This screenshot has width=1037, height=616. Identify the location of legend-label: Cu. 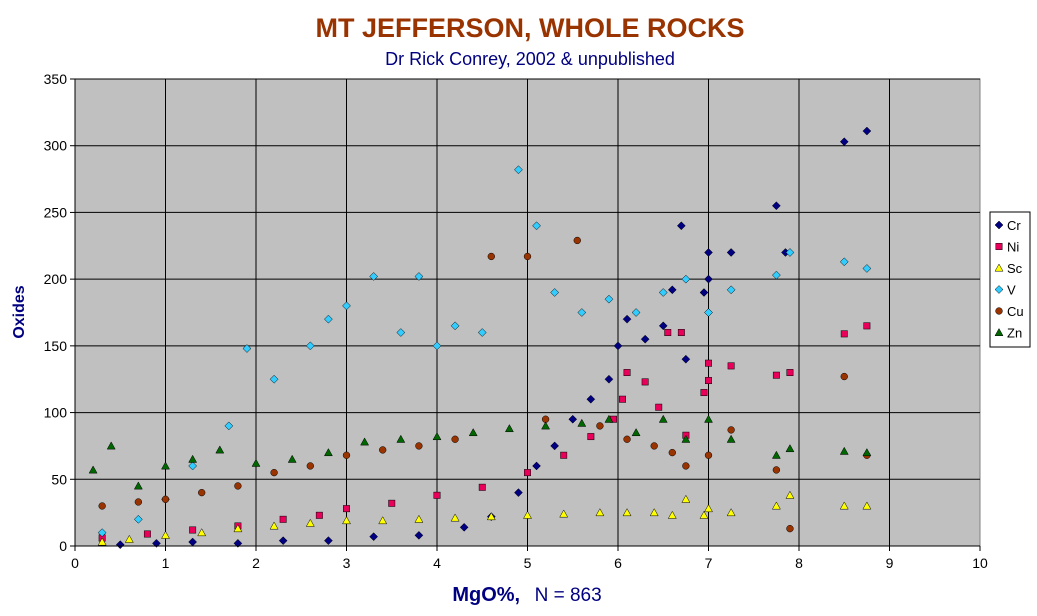
(1015, 311).